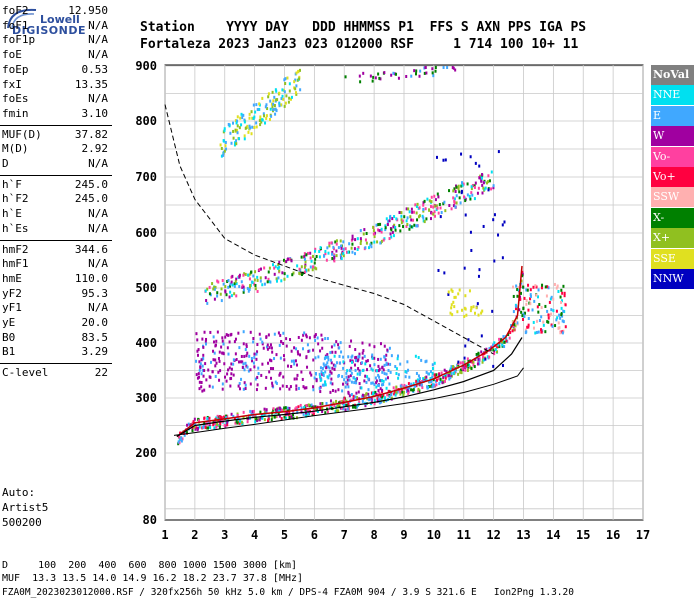  Describe the element at coordinates (55, 70) in the screenshot. I see `param-row: foEp 0.53` at that location.